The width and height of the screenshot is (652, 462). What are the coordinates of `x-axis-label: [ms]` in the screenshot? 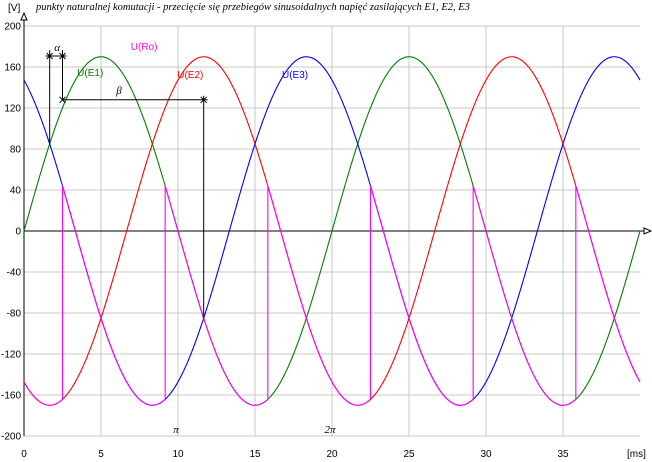 It's located at (636, 454).